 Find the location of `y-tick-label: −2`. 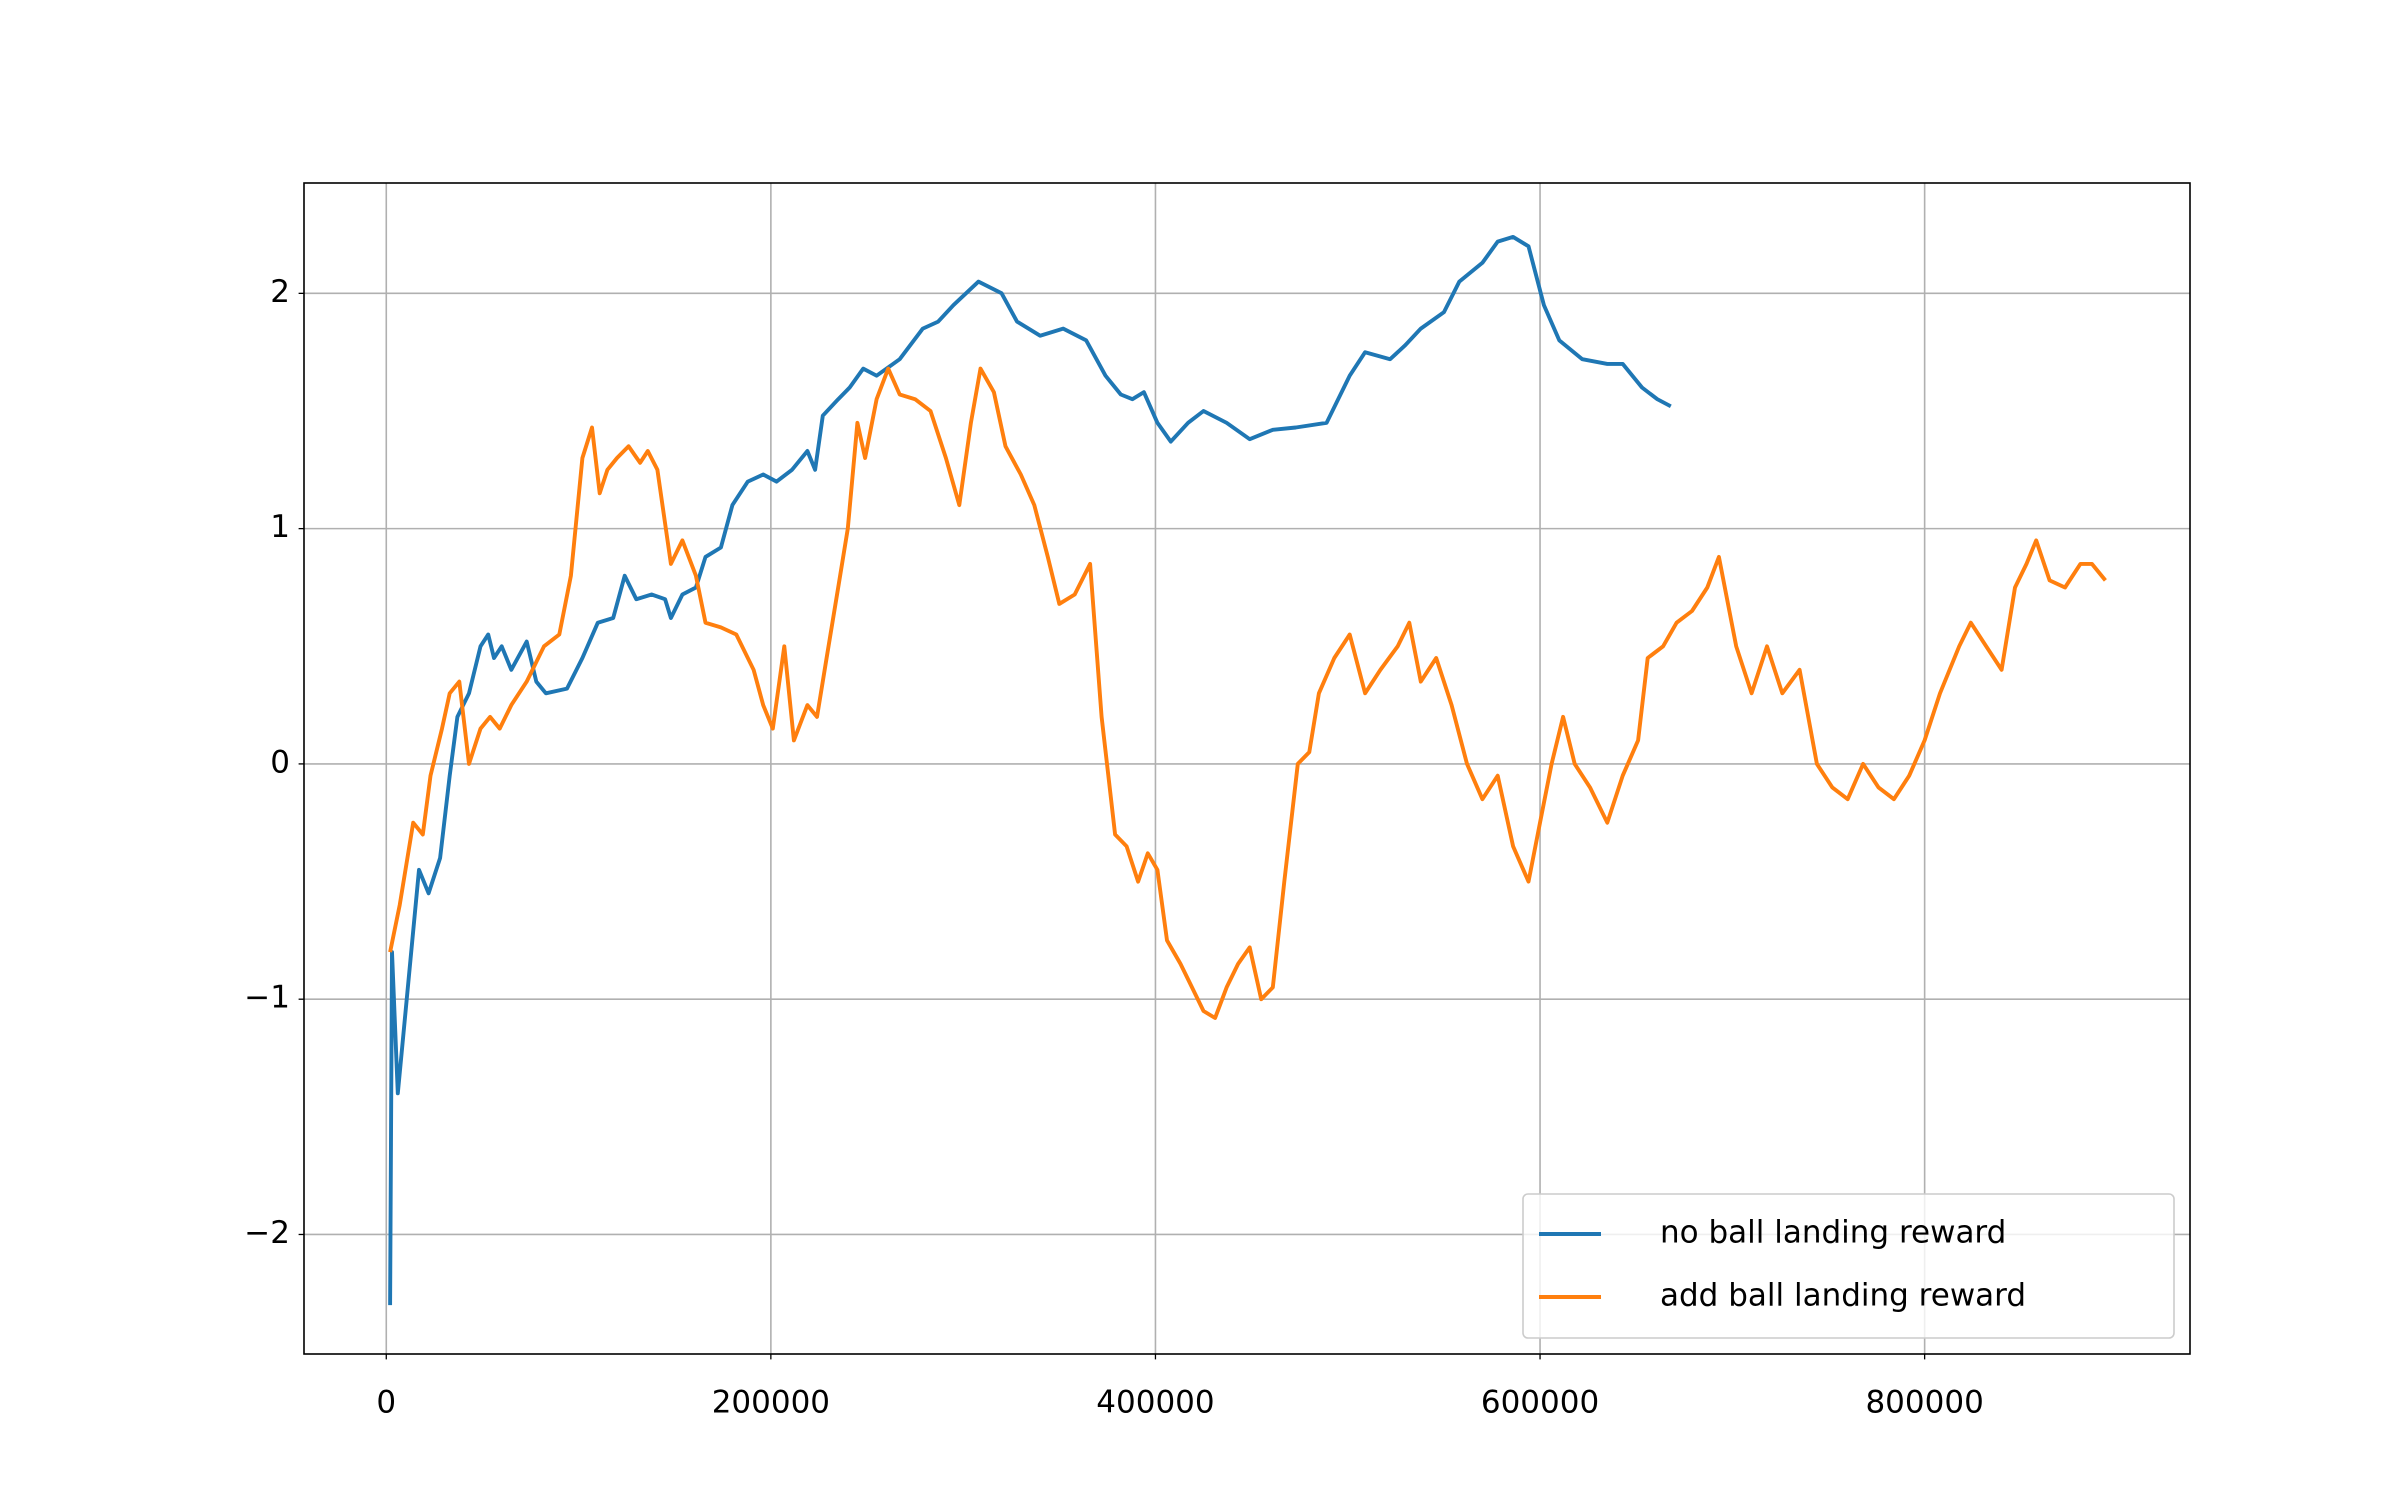

y-tick-label: −2 is located at coordinates (267, 1233).